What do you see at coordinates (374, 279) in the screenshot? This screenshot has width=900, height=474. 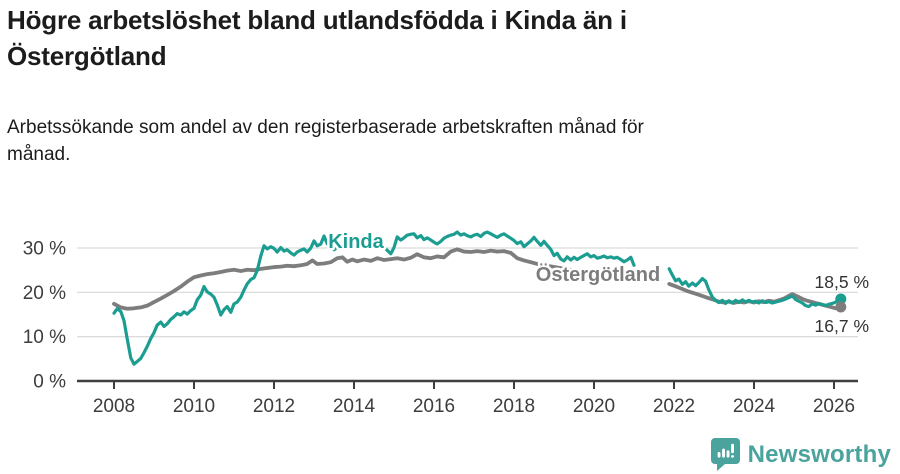 I see `ostergotland-line-segment` at bounding box center [374, 279].